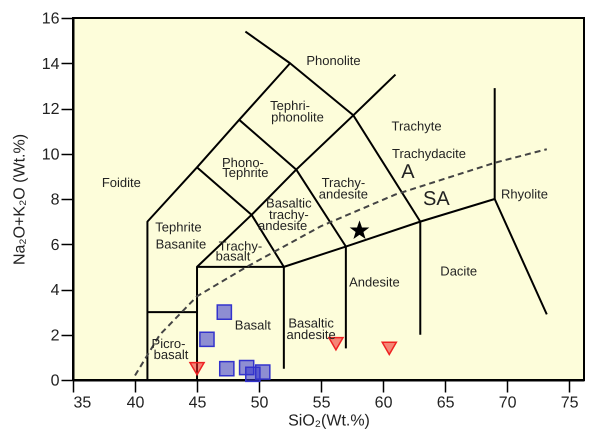  Describe the element at coordinates (83, 403) in the screenshot. I see `x-tick-label: 35` at that location.